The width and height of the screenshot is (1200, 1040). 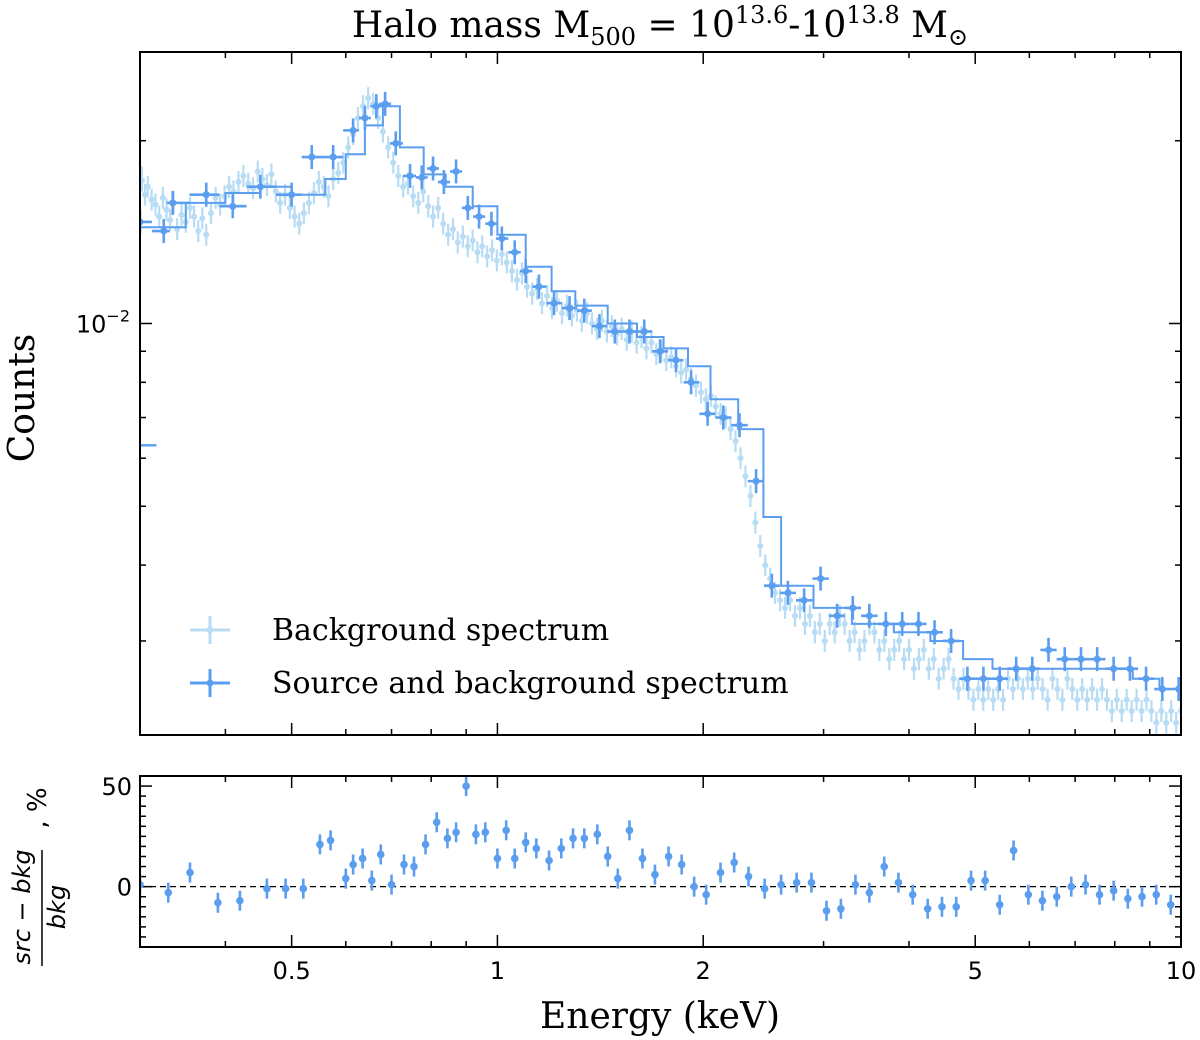 I want to click on title-sub: 500, so click(x=613, y=37).